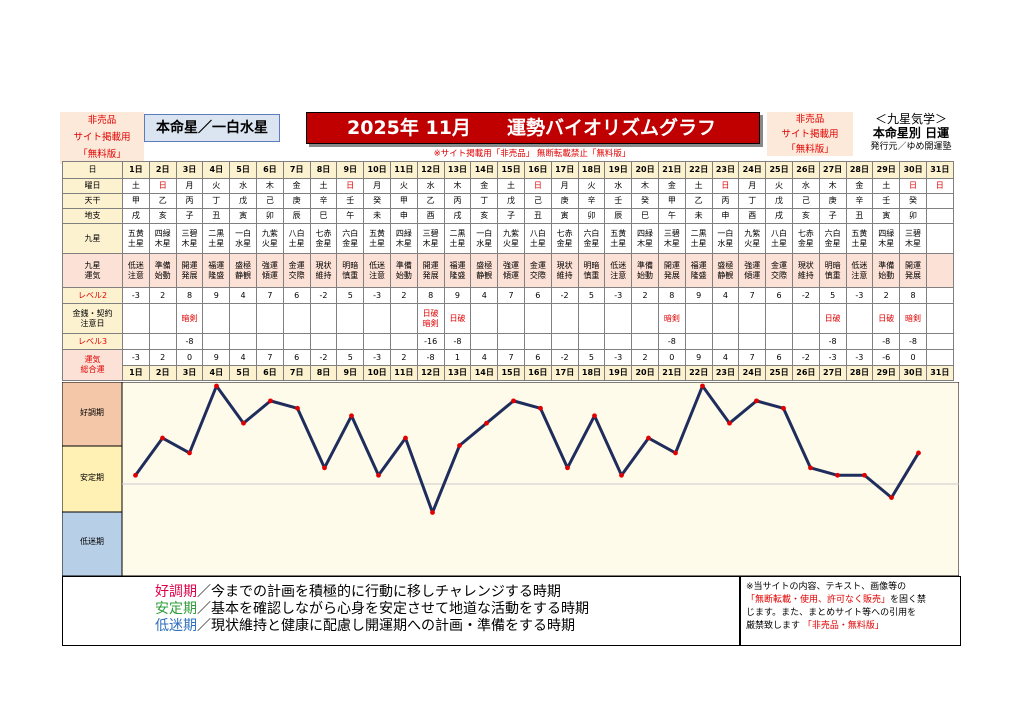 The width and height of the screenshot is (1024, 724). I want to click on total-cell: 4, so click(484, 357).